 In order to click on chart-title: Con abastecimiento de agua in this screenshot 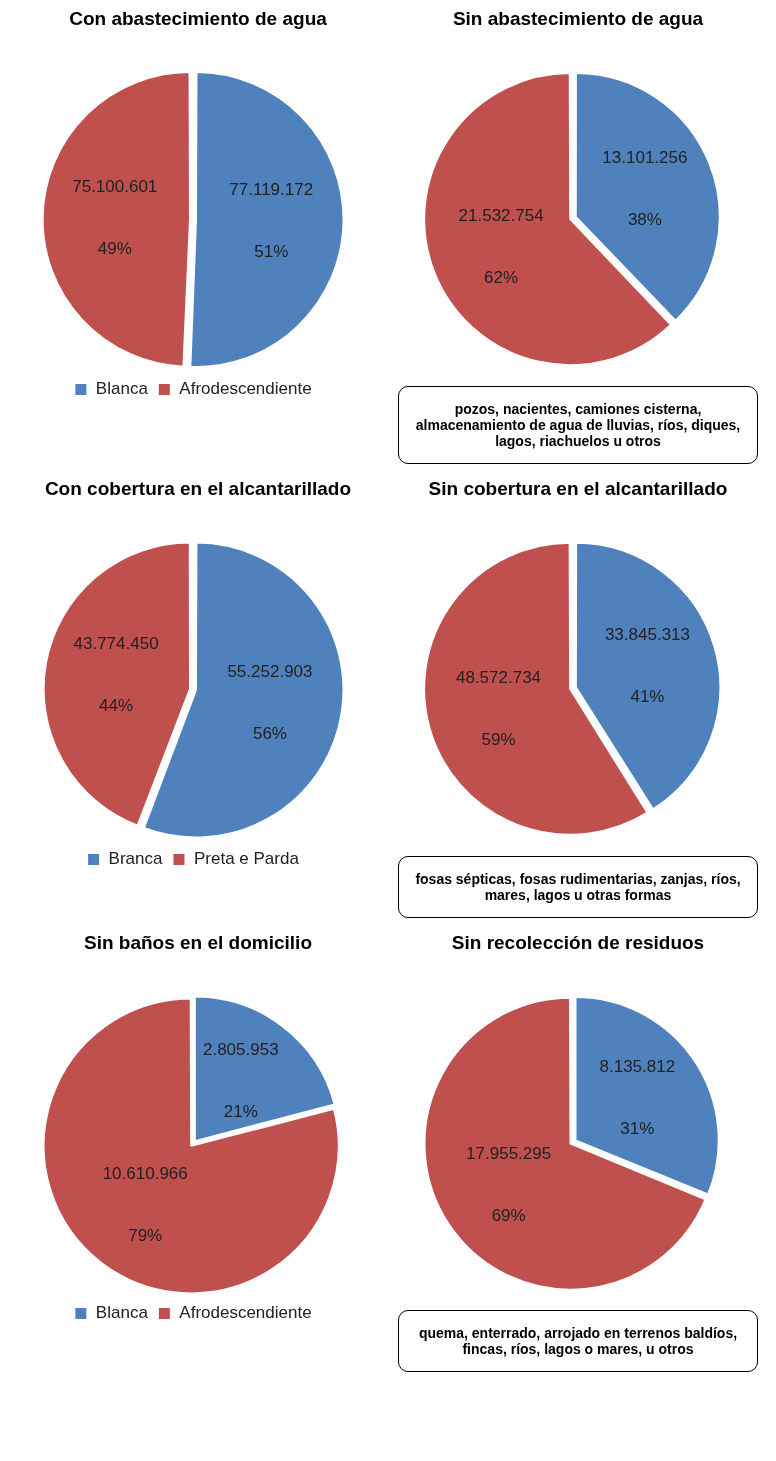, I will do `click(198, 19)`.